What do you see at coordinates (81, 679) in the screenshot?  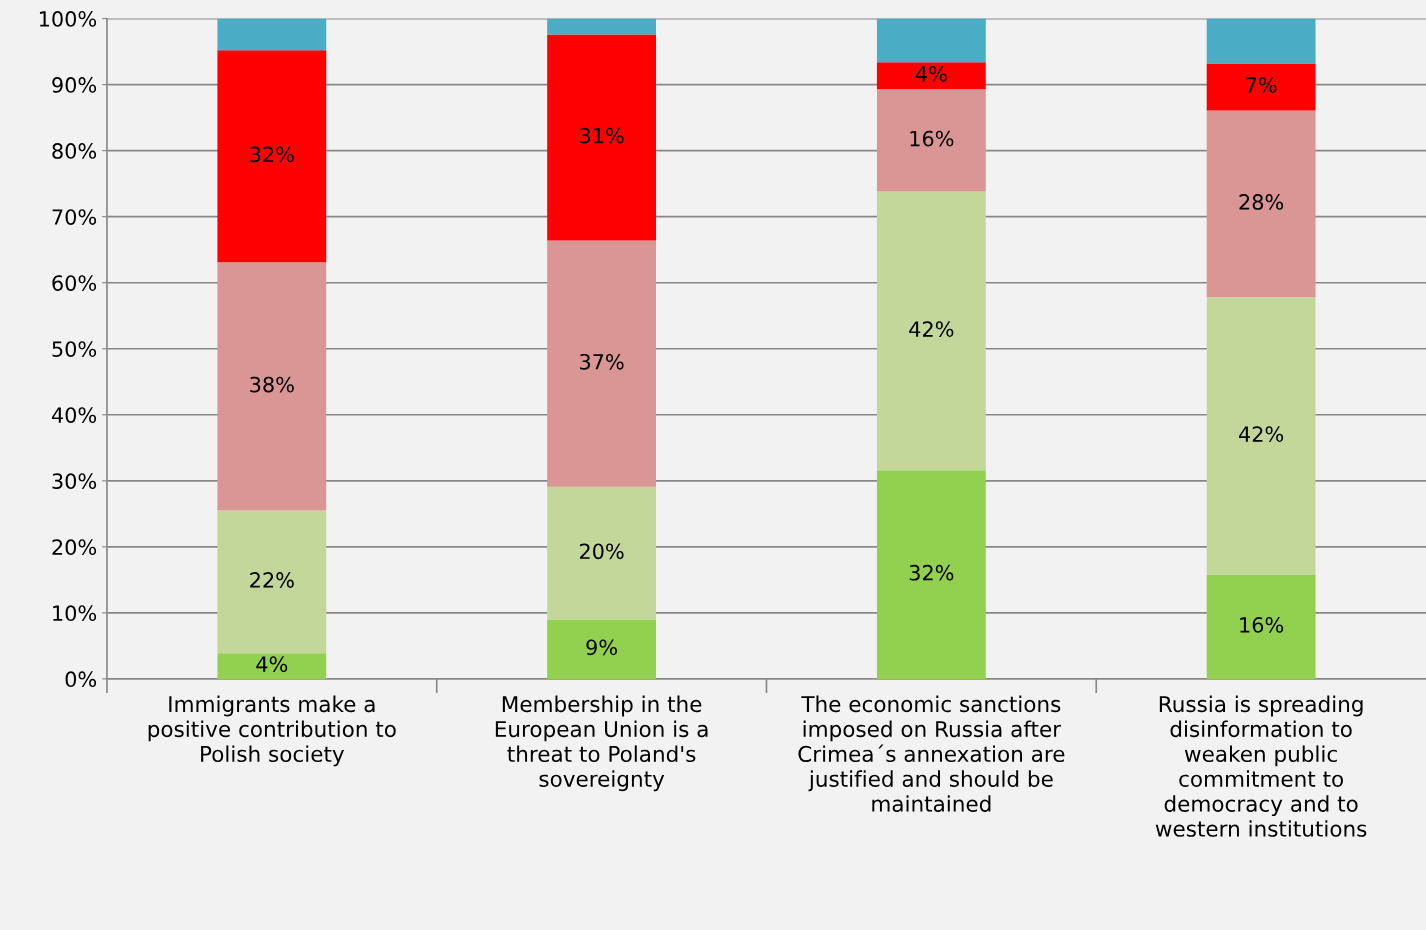 I see `y-tick-label: 0%` at bounding box center [81, 679].